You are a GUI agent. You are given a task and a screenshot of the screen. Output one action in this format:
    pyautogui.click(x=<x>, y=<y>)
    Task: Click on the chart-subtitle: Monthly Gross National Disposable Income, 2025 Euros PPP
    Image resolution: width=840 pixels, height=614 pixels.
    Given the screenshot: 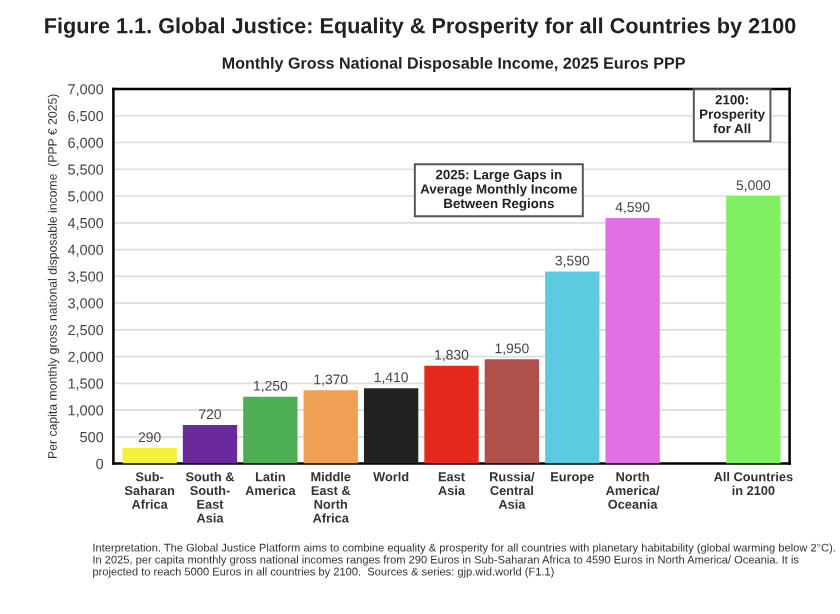 What is the action you would take?
    pyautogui.click(x=453, y=64)
    